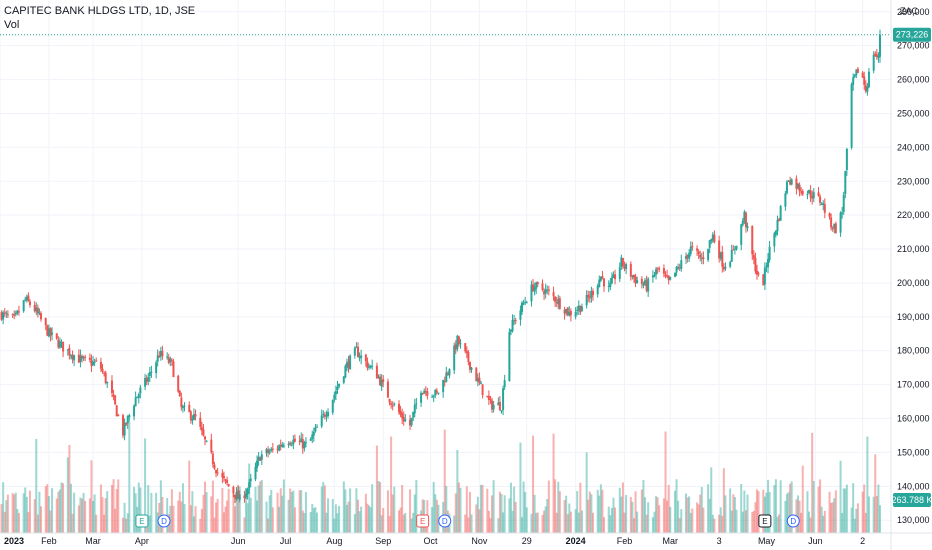  I want to click on y-tick-label: 150,000, so click(913, 452).